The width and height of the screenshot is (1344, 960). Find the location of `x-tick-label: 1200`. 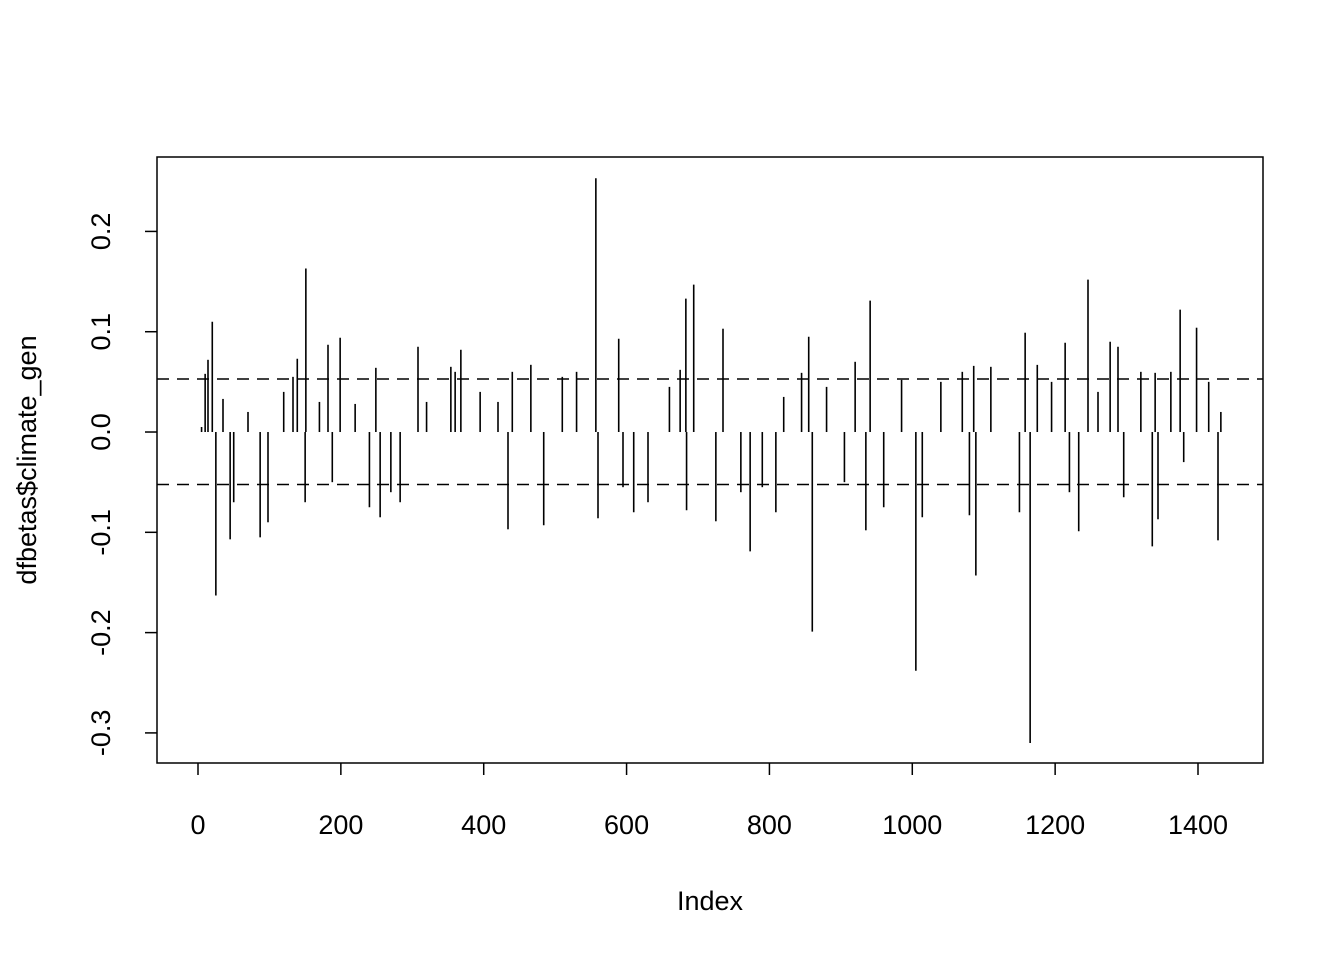

x-tick-label: 1200 is located at coordinates (1055, 825).